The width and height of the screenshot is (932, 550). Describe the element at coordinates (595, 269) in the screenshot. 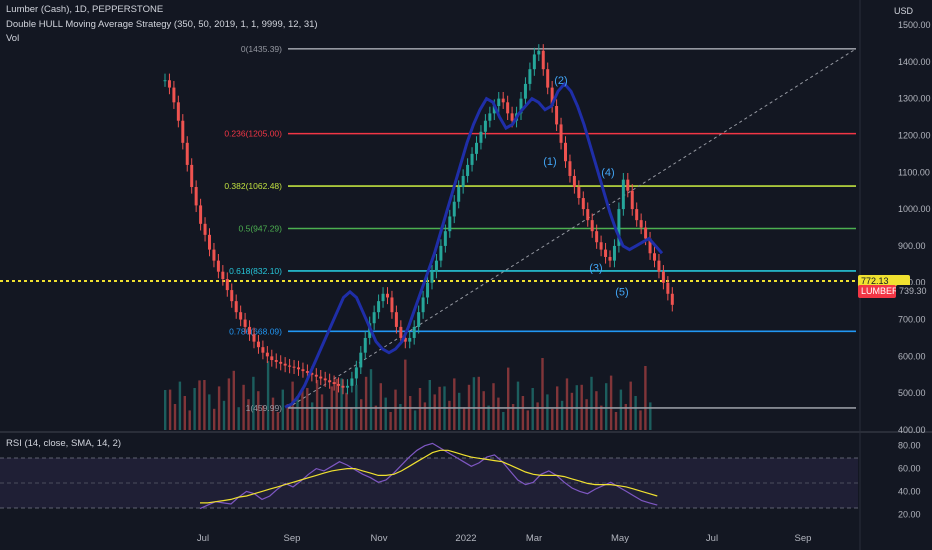

I see `elliott-wave-label: (3)` at that location.